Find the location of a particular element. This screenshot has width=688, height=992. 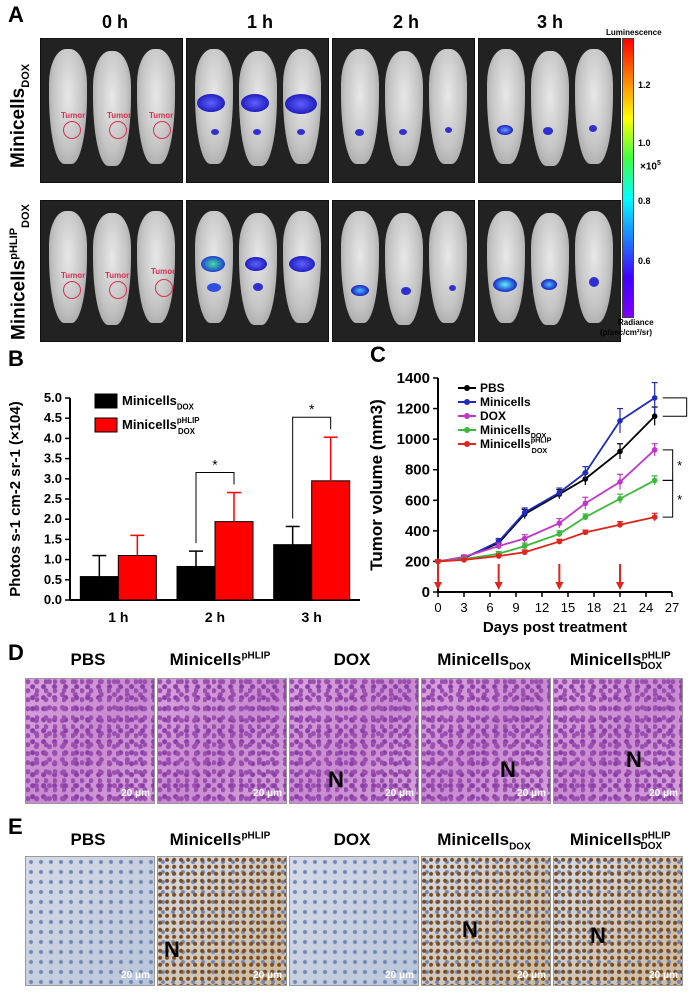

legend-label: Minicells is located at coordinates (505, 402).